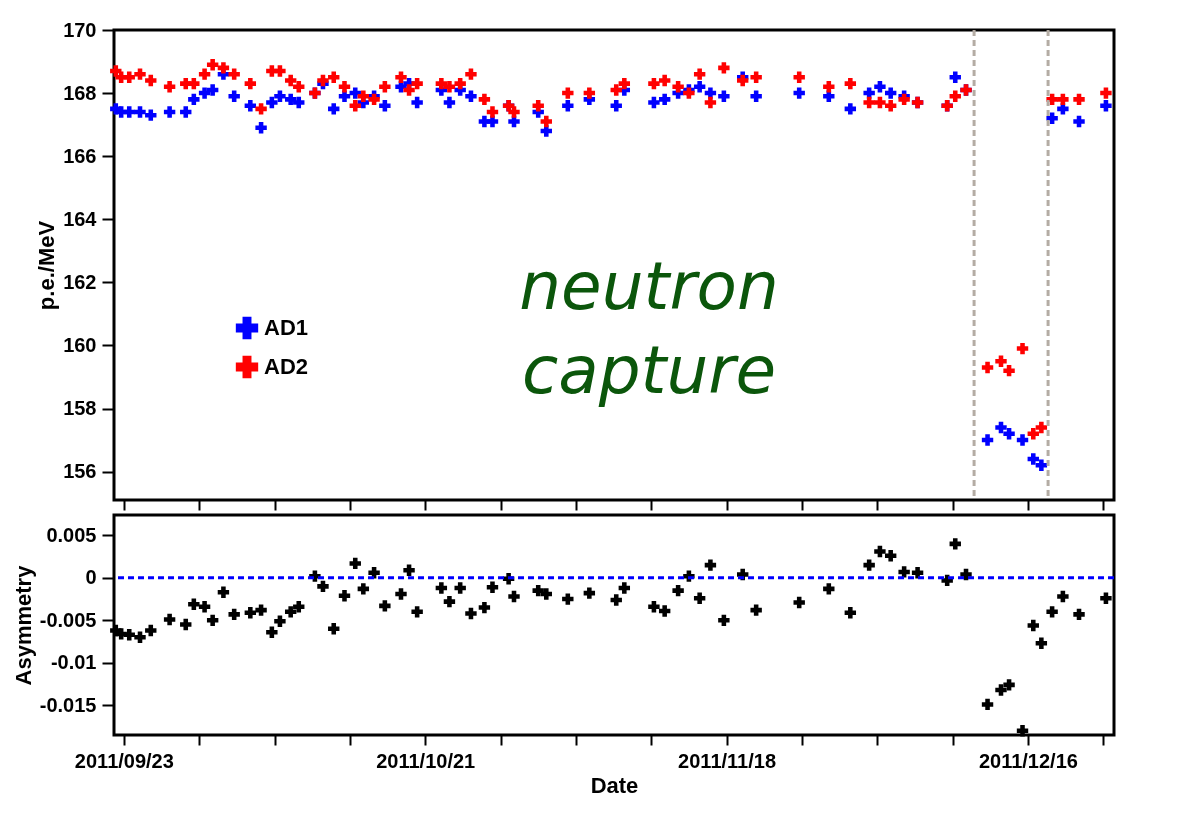  Describe the element at coordinates (1028, 760) in the screenshot. I see `x-tick-label: 2011/12/16` at that location.